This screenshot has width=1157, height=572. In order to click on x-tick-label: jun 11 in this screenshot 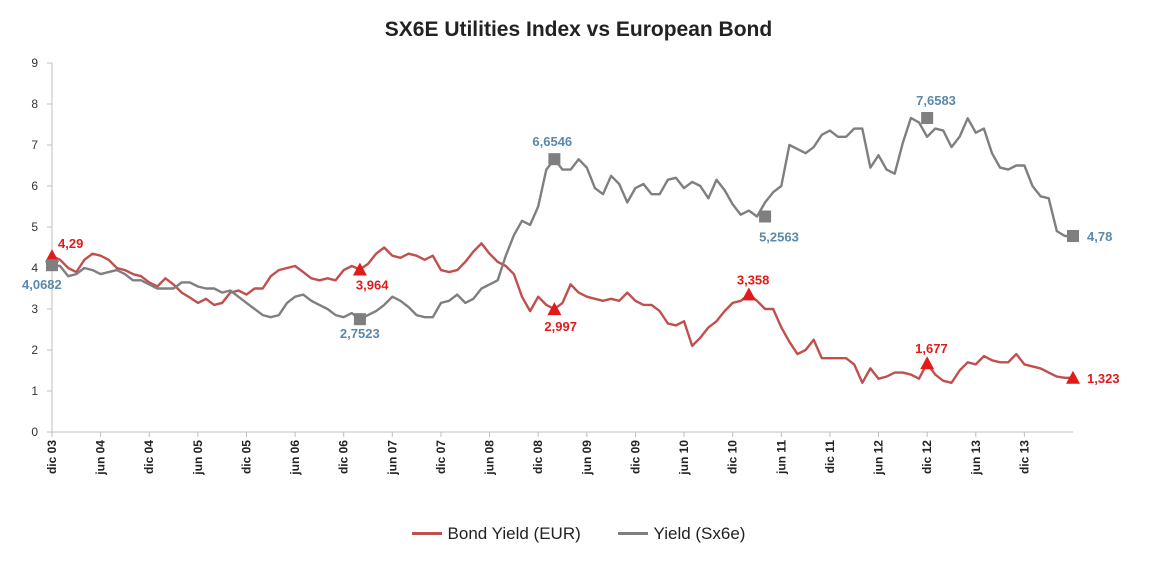, I will do `click(781, 457)`.